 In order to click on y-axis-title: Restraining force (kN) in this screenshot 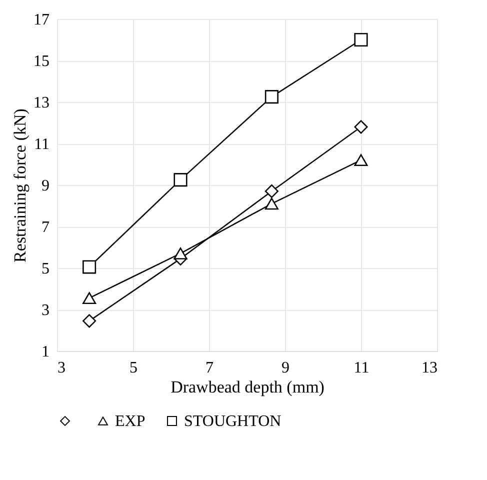, I will do `click(20, 185)`.